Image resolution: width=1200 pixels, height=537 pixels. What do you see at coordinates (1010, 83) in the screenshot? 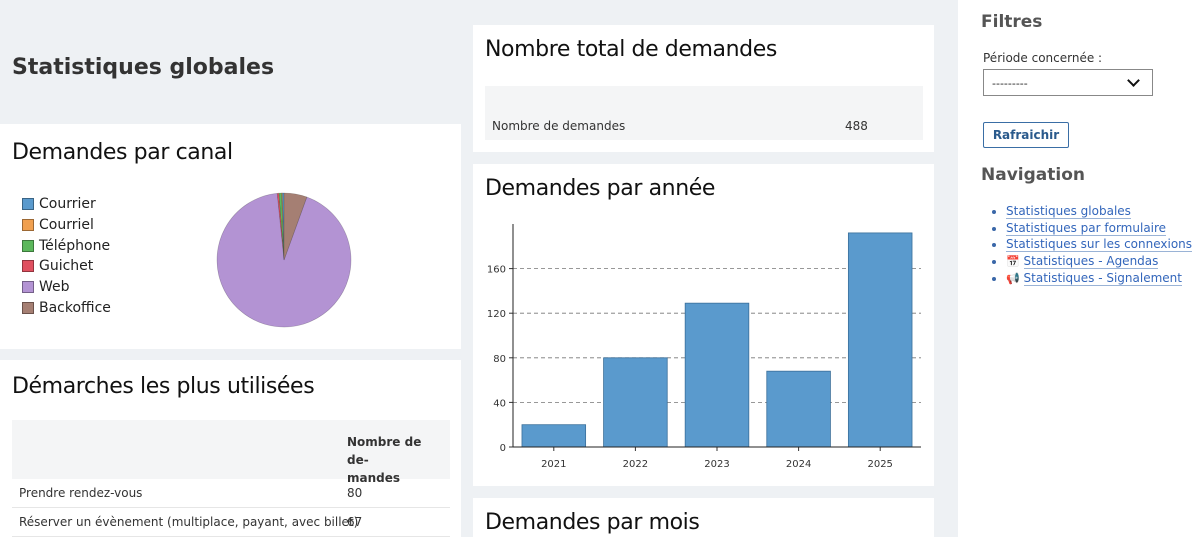
I see `period-select-value: ---------` at bounding box center [1010, 83].